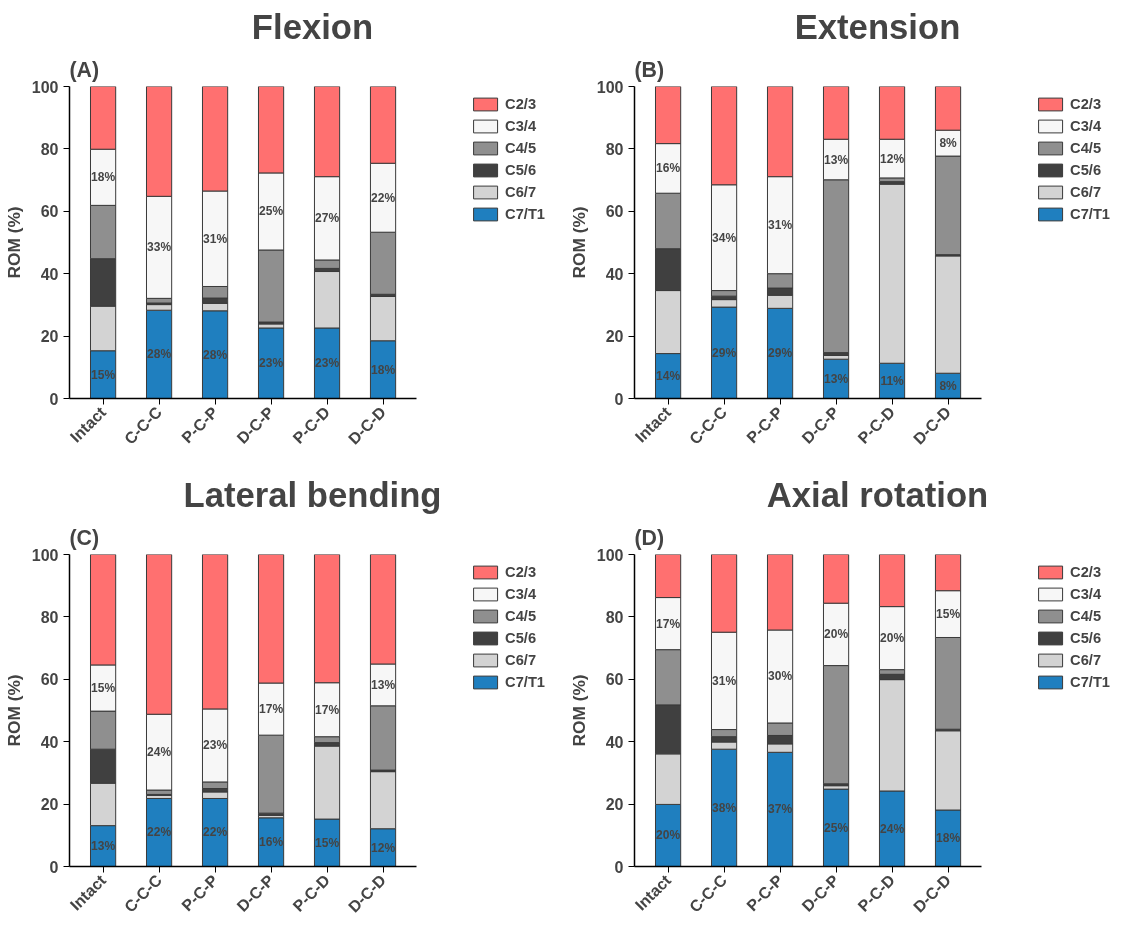  Describe the element at coordinates (84, 69) in the screenshot. I see `text: (A)` at that location.